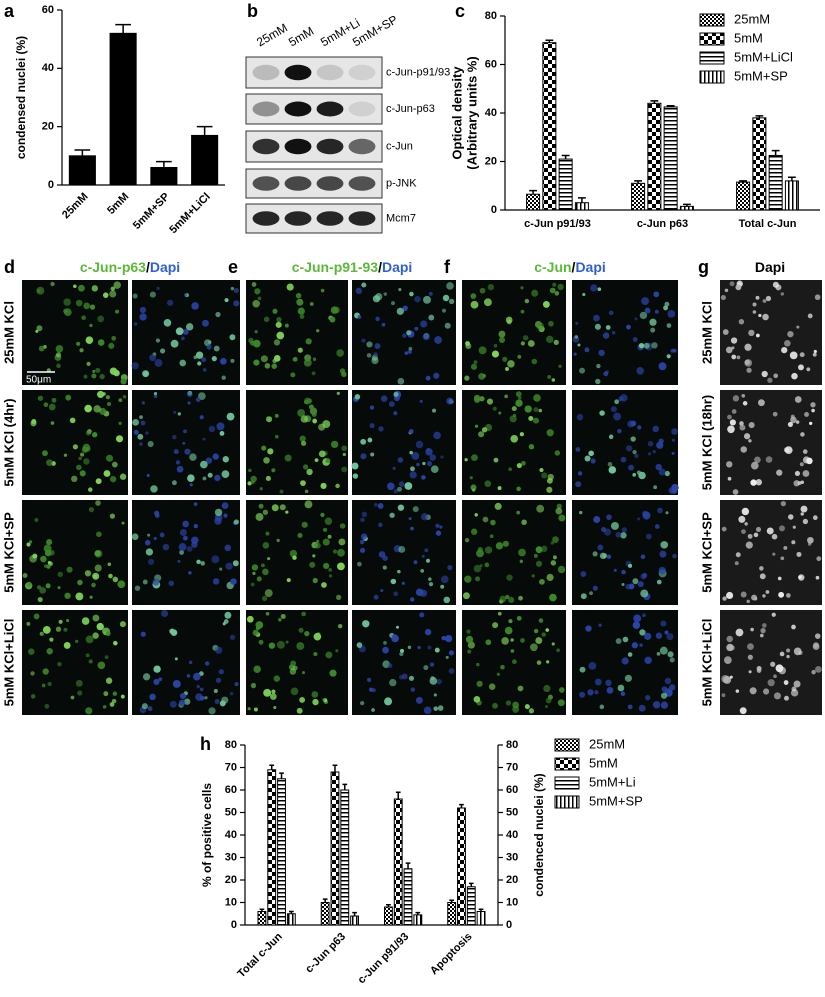  What do you see at coordinates (616, 800) in the screenshot?
I see `legend-label: 5mM+SP` at bounding box center [616, 800].